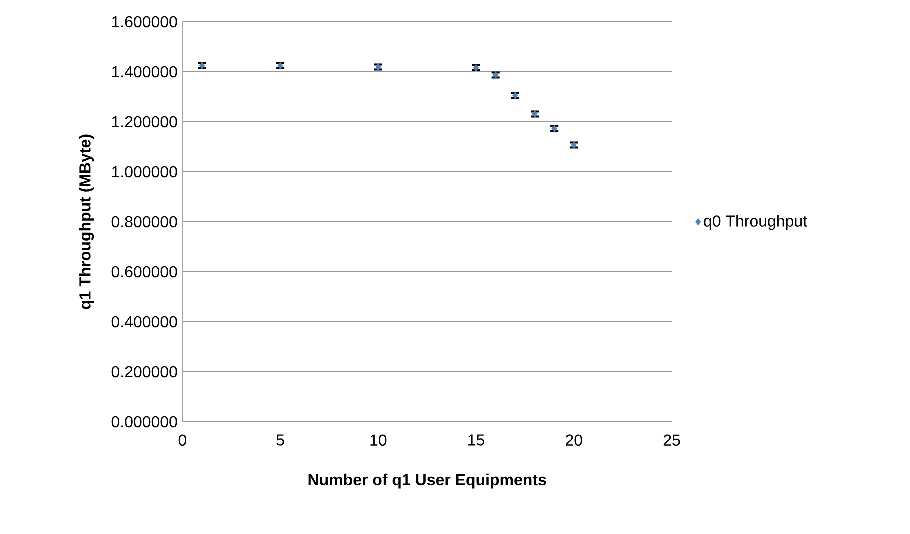 The width and height of the screenshot is (910, 534). Describe the element at coordinates (280, 440) in the screenshot. I see `x-tick-label: 5` at that location.